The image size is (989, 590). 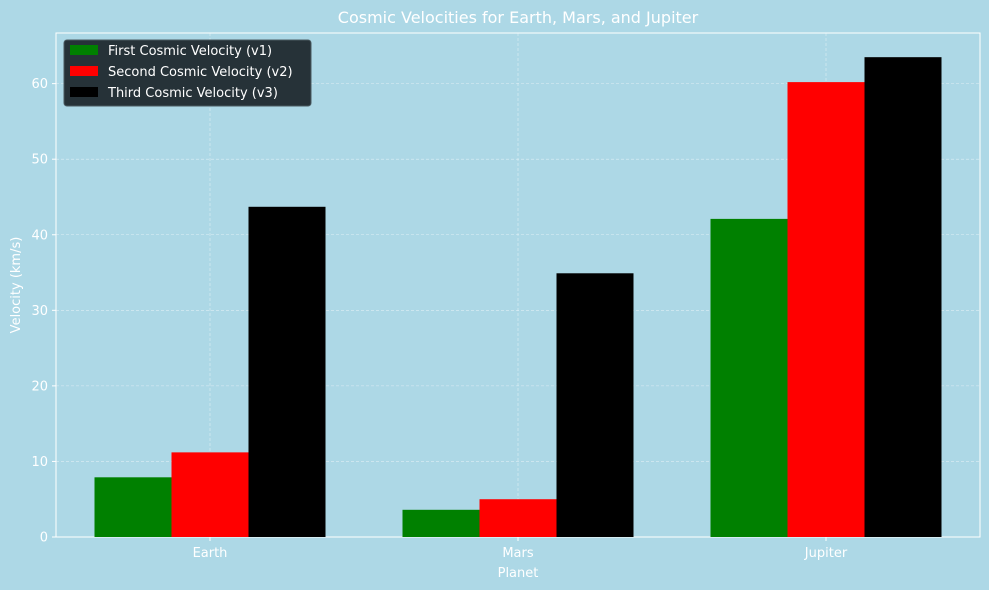 I want to click on legend-entry: Third Cosmic Velocity (v3), so click(x=192, y=93).